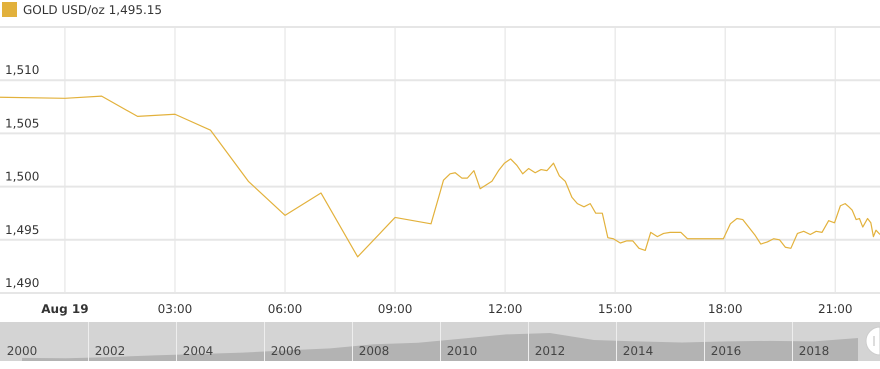  Describe the element at coordinates (638, 351) in the screenshot. I see `x-tick-label: 2014` at that location.